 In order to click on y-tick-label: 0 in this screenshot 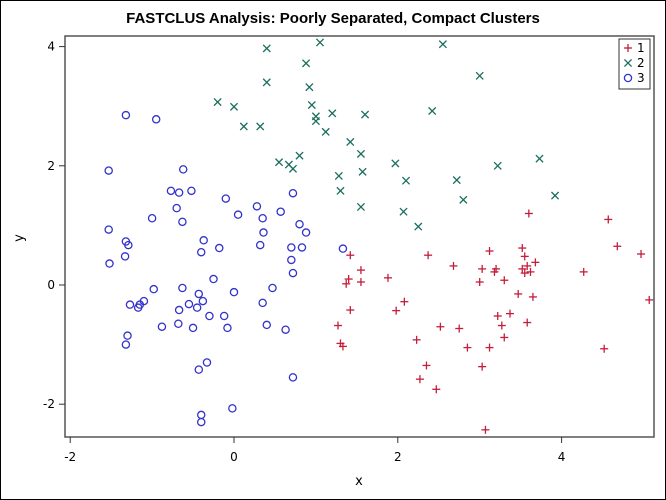, I will do `click(51, 285)`.